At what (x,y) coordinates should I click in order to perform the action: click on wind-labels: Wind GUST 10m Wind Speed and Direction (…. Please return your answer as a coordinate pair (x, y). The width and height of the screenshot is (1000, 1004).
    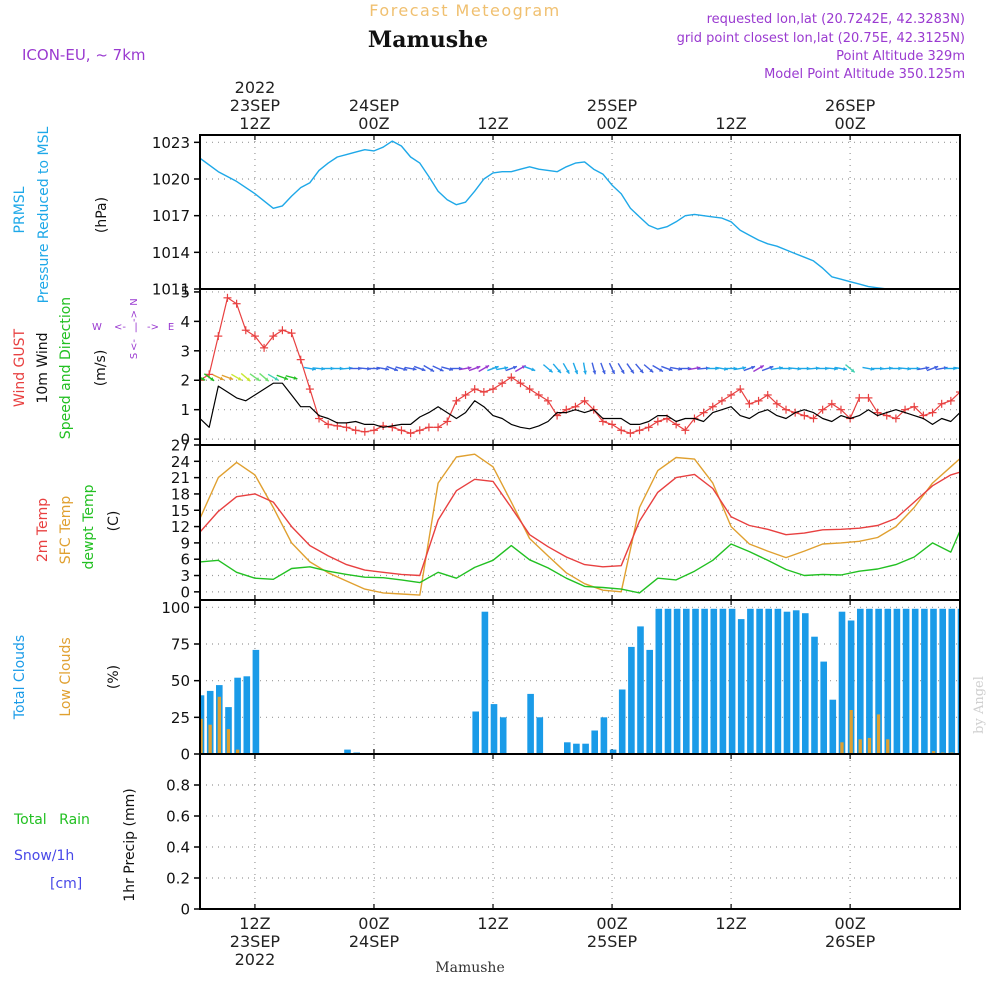
    Looking at the image, I should click on (93, 368).